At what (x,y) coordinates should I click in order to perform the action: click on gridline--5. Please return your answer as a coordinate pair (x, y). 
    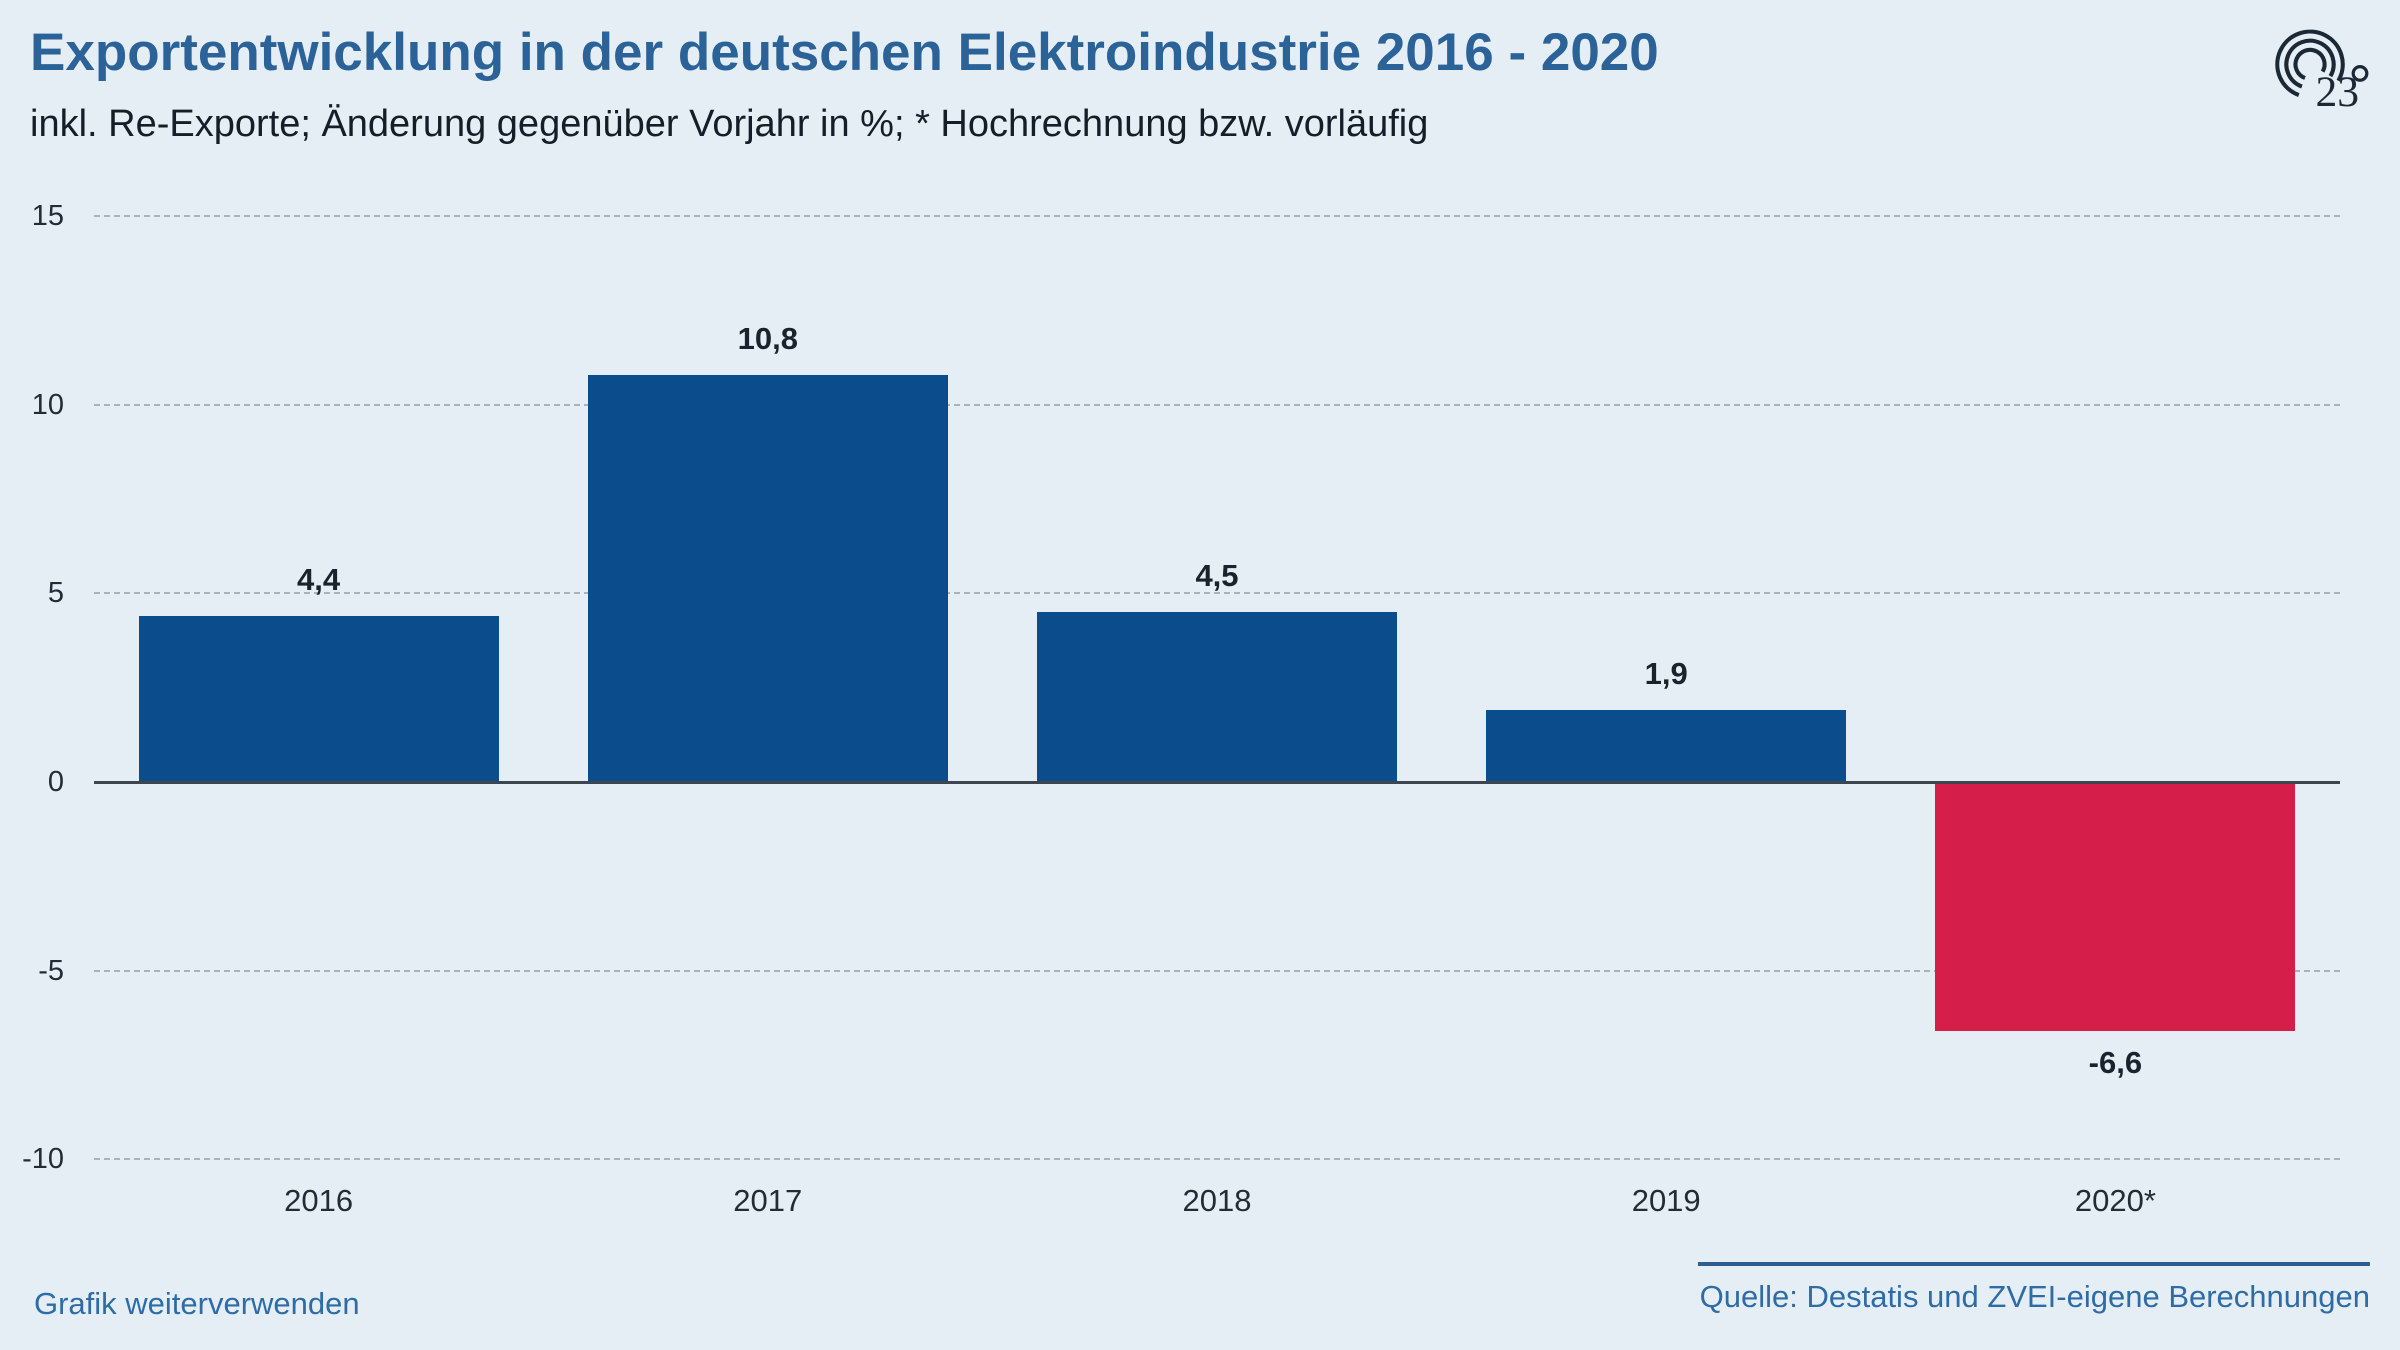
    Looking at the image, I should click on (1217, 970).